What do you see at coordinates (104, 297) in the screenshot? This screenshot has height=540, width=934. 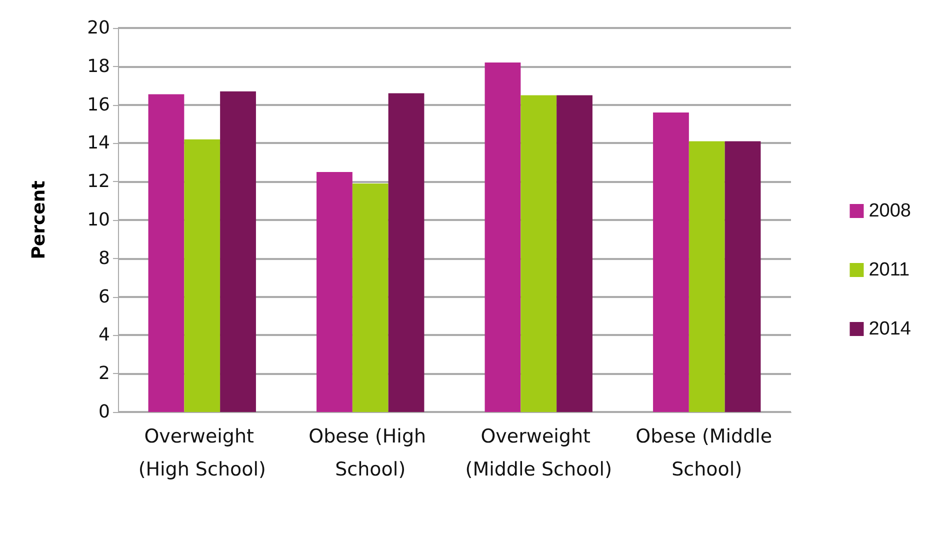 I see `y-tick-label: 6` at bounding box center [104, 297].